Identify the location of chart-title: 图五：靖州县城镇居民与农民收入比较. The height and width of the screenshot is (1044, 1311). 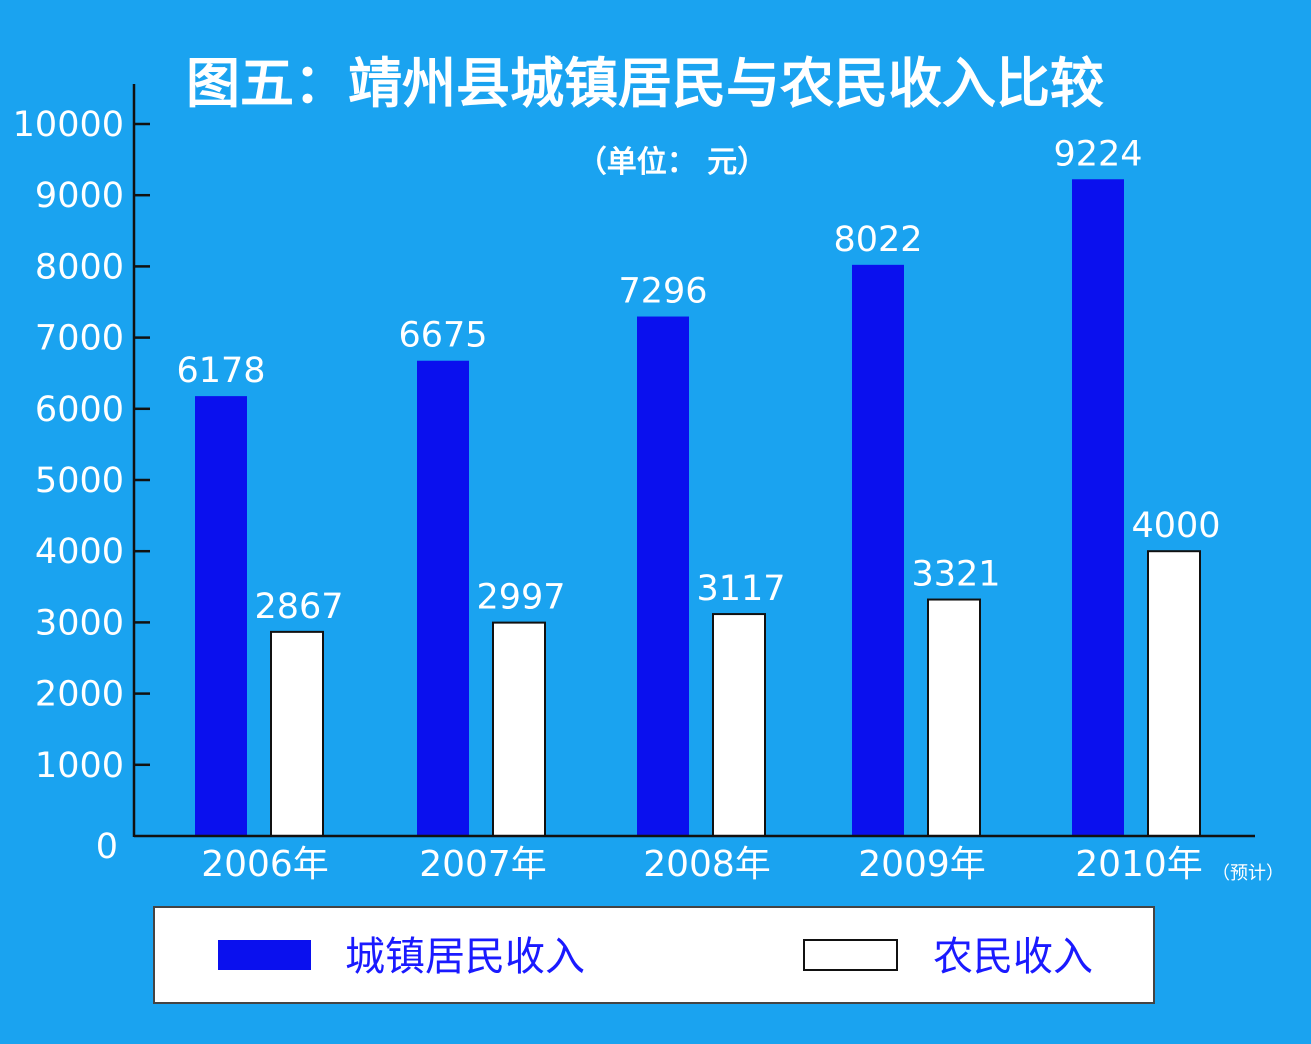
(645, 83).